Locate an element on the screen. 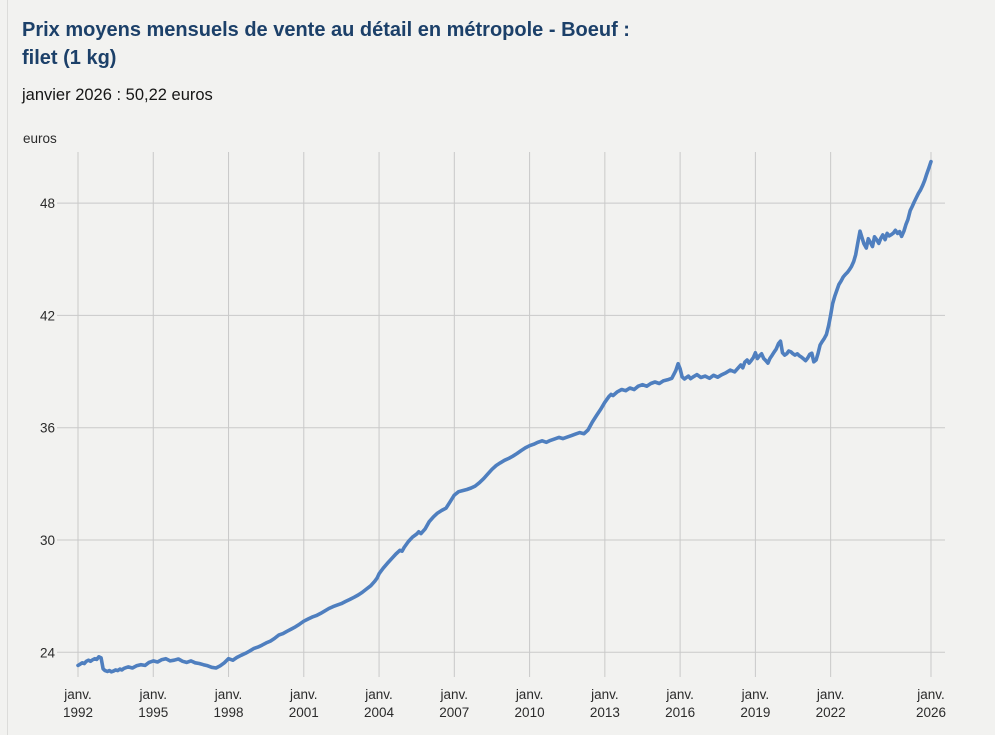 This screenshot has height=735, width=995. latest-value-subtitle: janvier 2026 : 50,22 euros is located at coordinates (117, 95).